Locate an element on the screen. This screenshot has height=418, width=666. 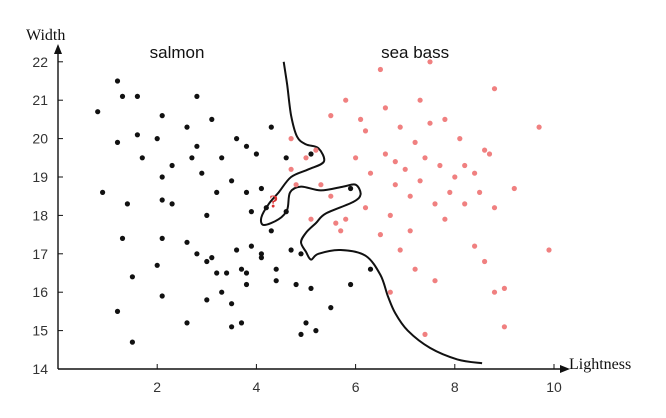
y-tick-label: 20 is located at coordinates (40, 139).